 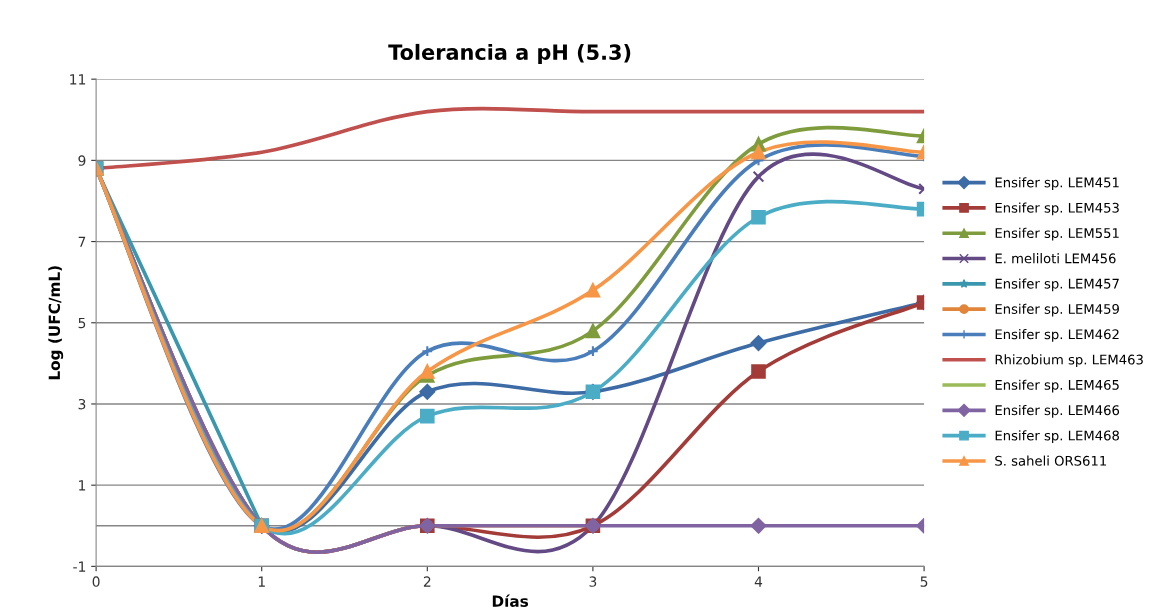 I want to click on y-tick-label: 5, so click(x=82, y=323).